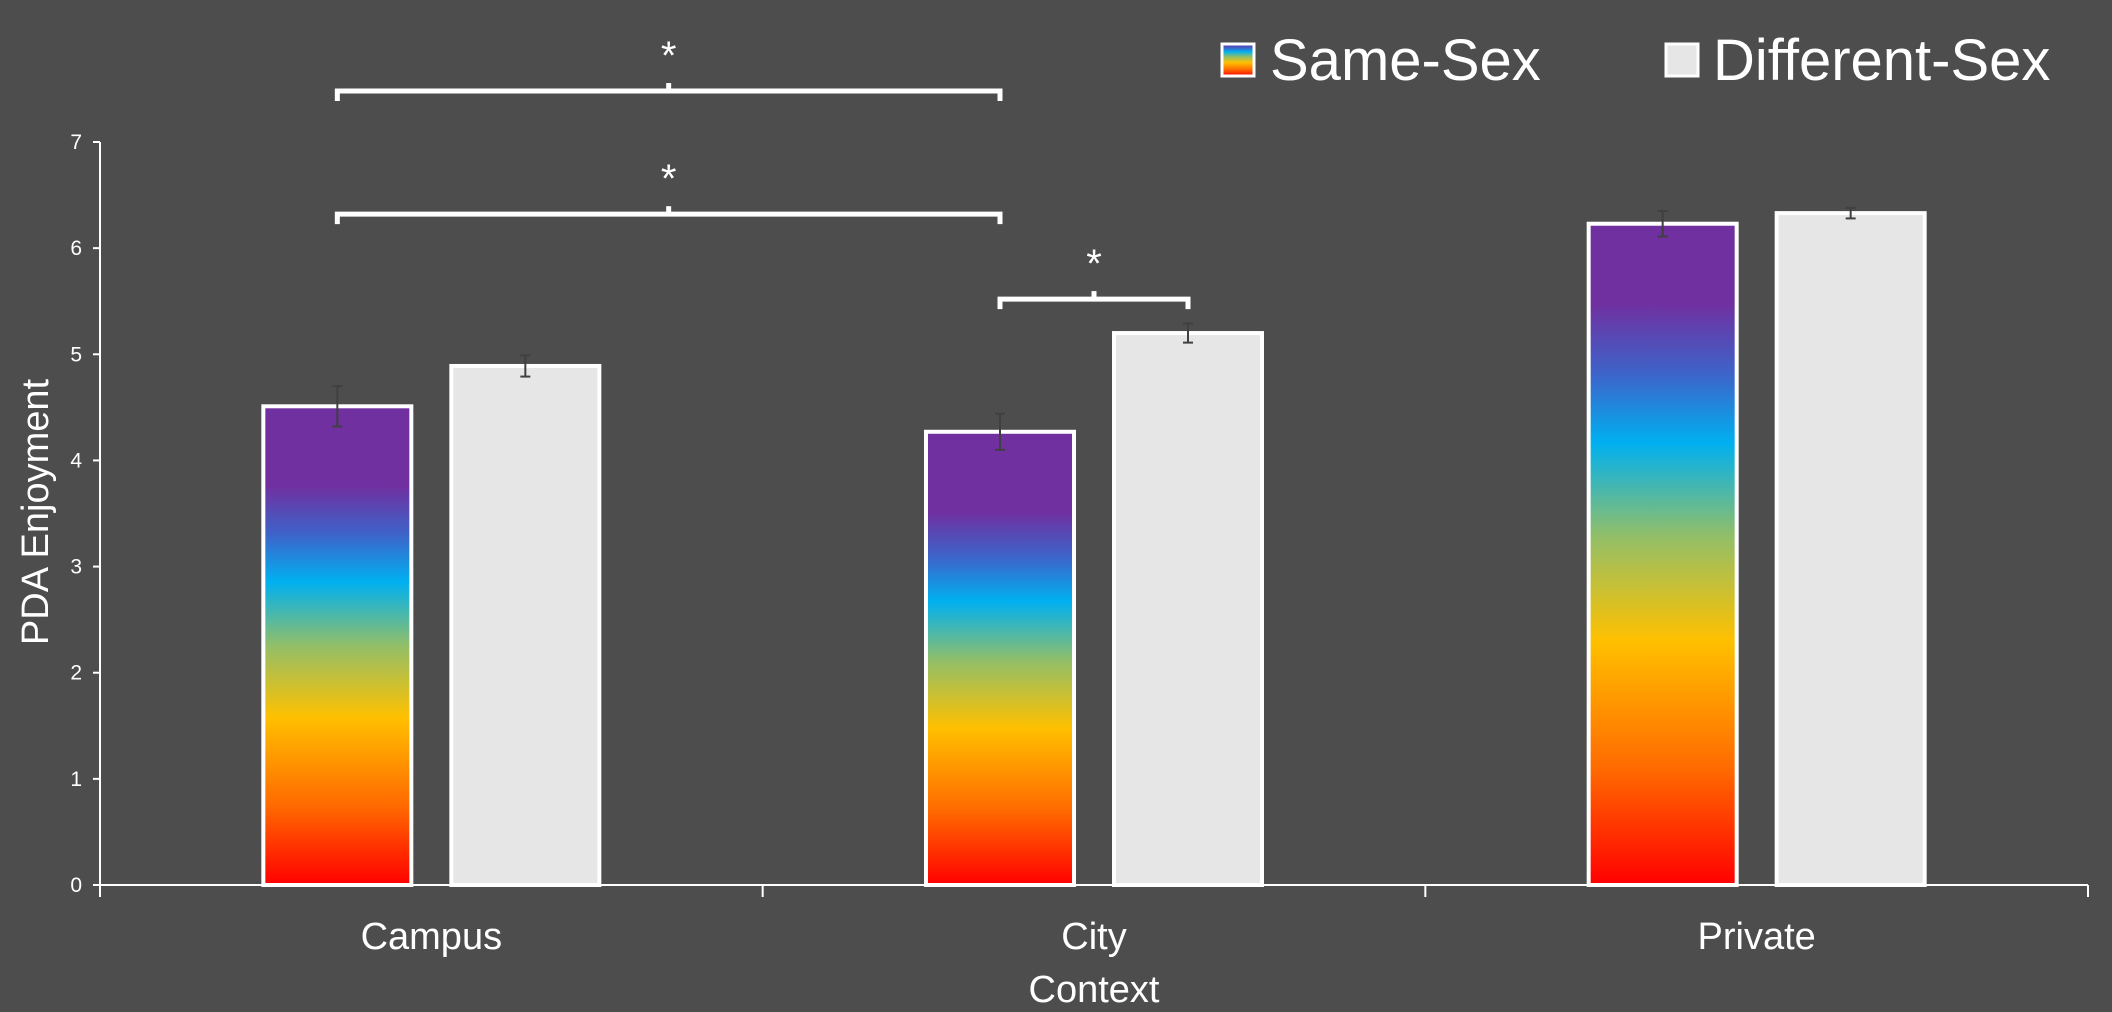 This screenshot has height=1012, width=2112. I want to click on error-bar-different-sex-private, so click(1850, 213).